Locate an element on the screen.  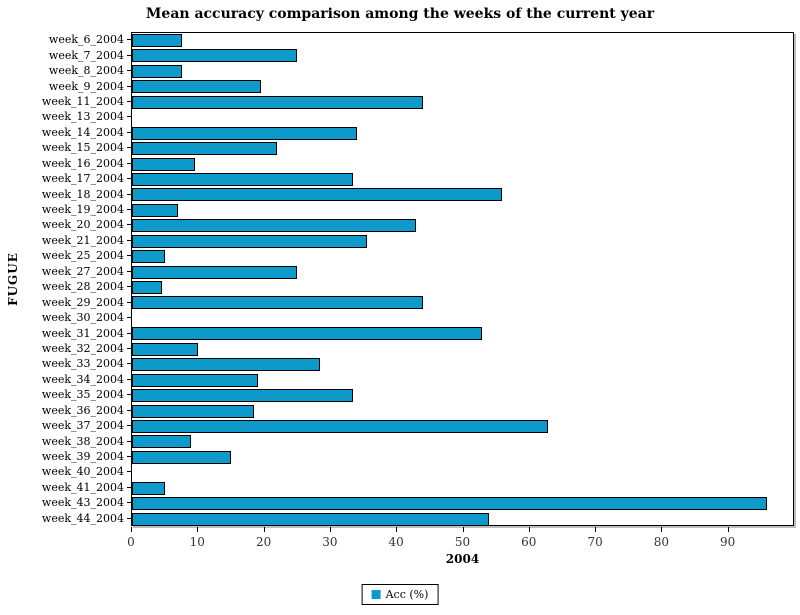
category-label: week_8_2004 is located at coordinates (86, 71).